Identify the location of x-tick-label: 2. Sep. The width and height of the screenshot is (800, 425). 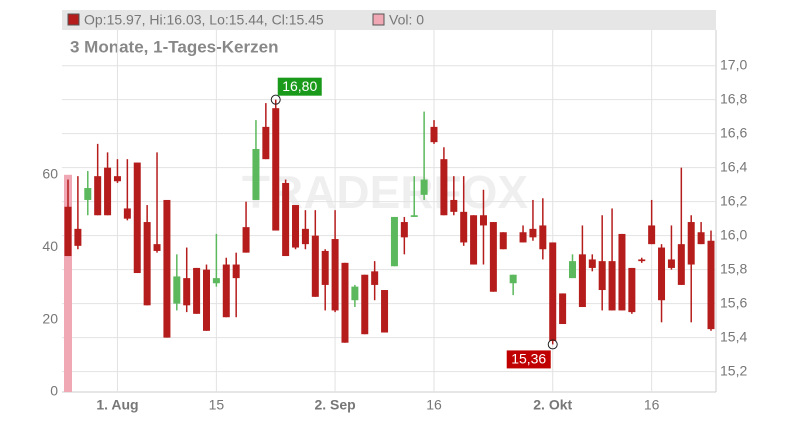
(334, 405).